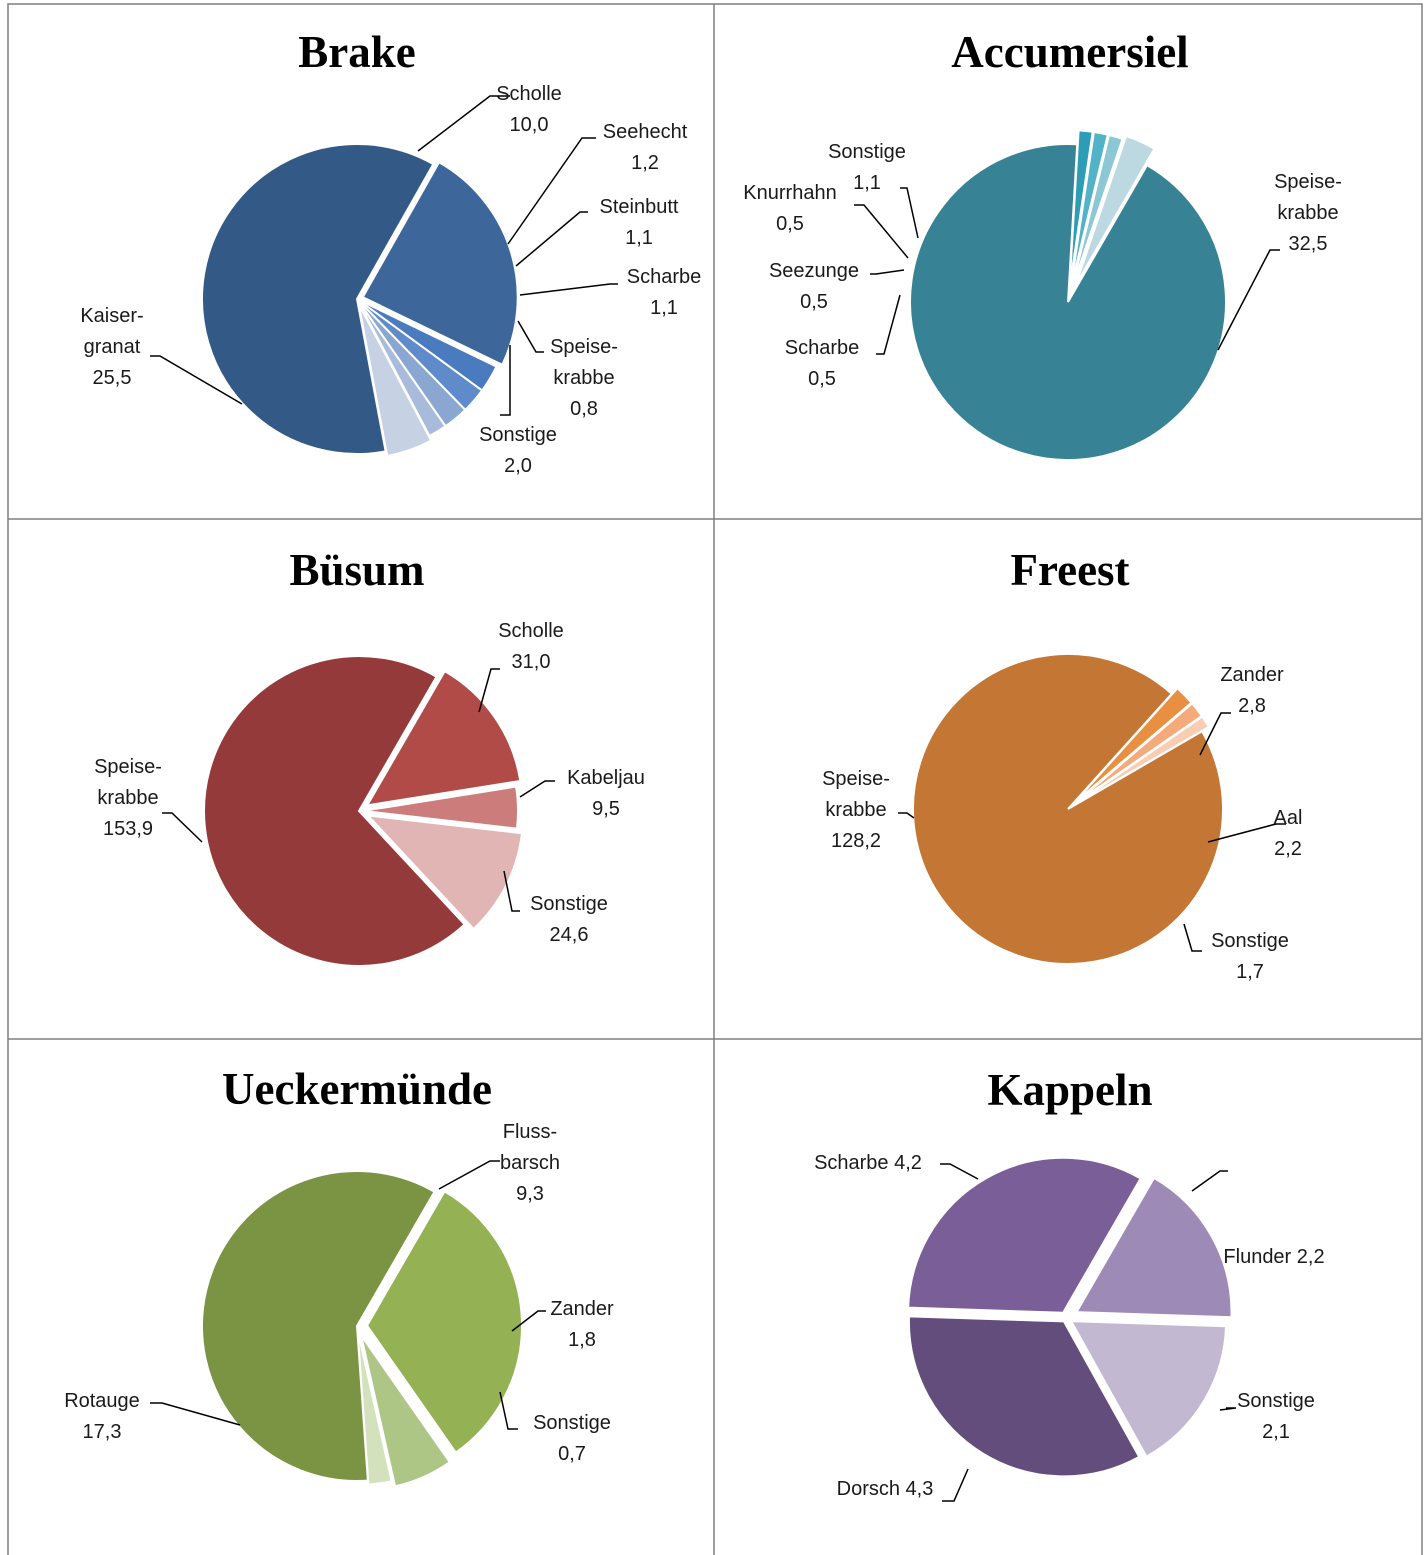  I want to click on slice-label-line: Kaiser-, so click(111, 316).